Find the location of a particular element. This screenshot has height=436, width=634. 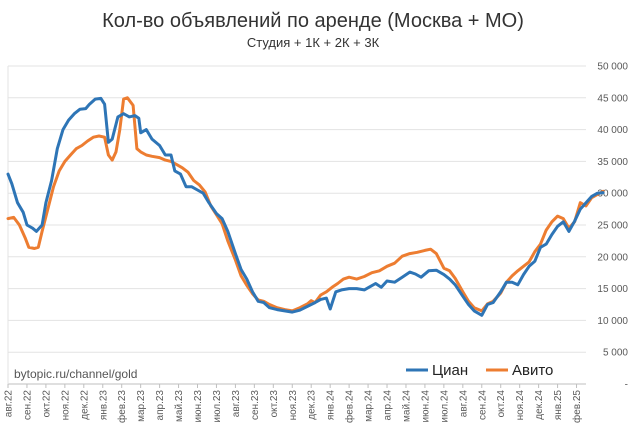

x-tick-label: апр.23 is located at coordinates (160, 405).